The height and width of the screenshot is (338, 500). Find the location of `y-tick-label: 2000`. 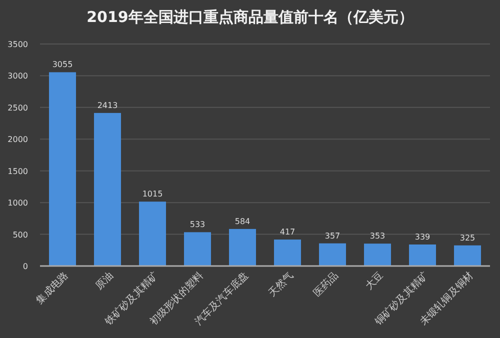

y-tick-label: 2000 is located at coordinates (18, 139).